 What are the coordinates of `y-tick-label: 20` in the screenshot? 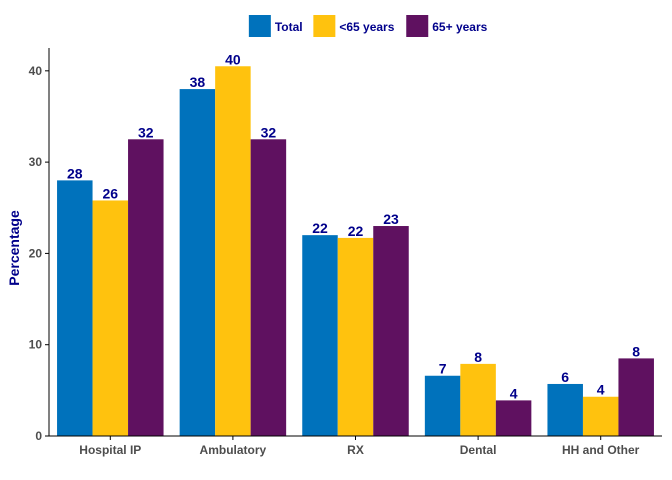 It's located at (36, 253).